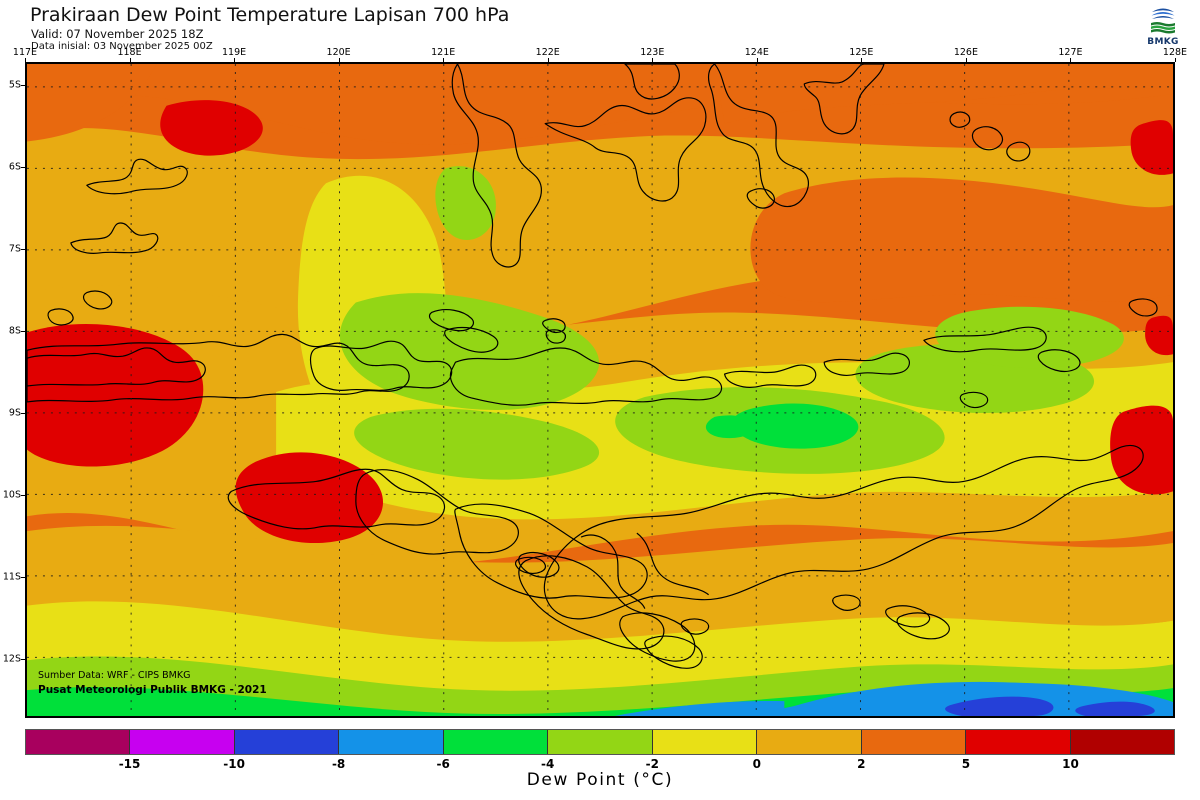 The height and width of the screenshot is (800, 1200). What do you see at coordinates (1163, 42) in the screenshot?
I see `bmkg-logo-text: BMKG` at bounding box center [1163, 42].